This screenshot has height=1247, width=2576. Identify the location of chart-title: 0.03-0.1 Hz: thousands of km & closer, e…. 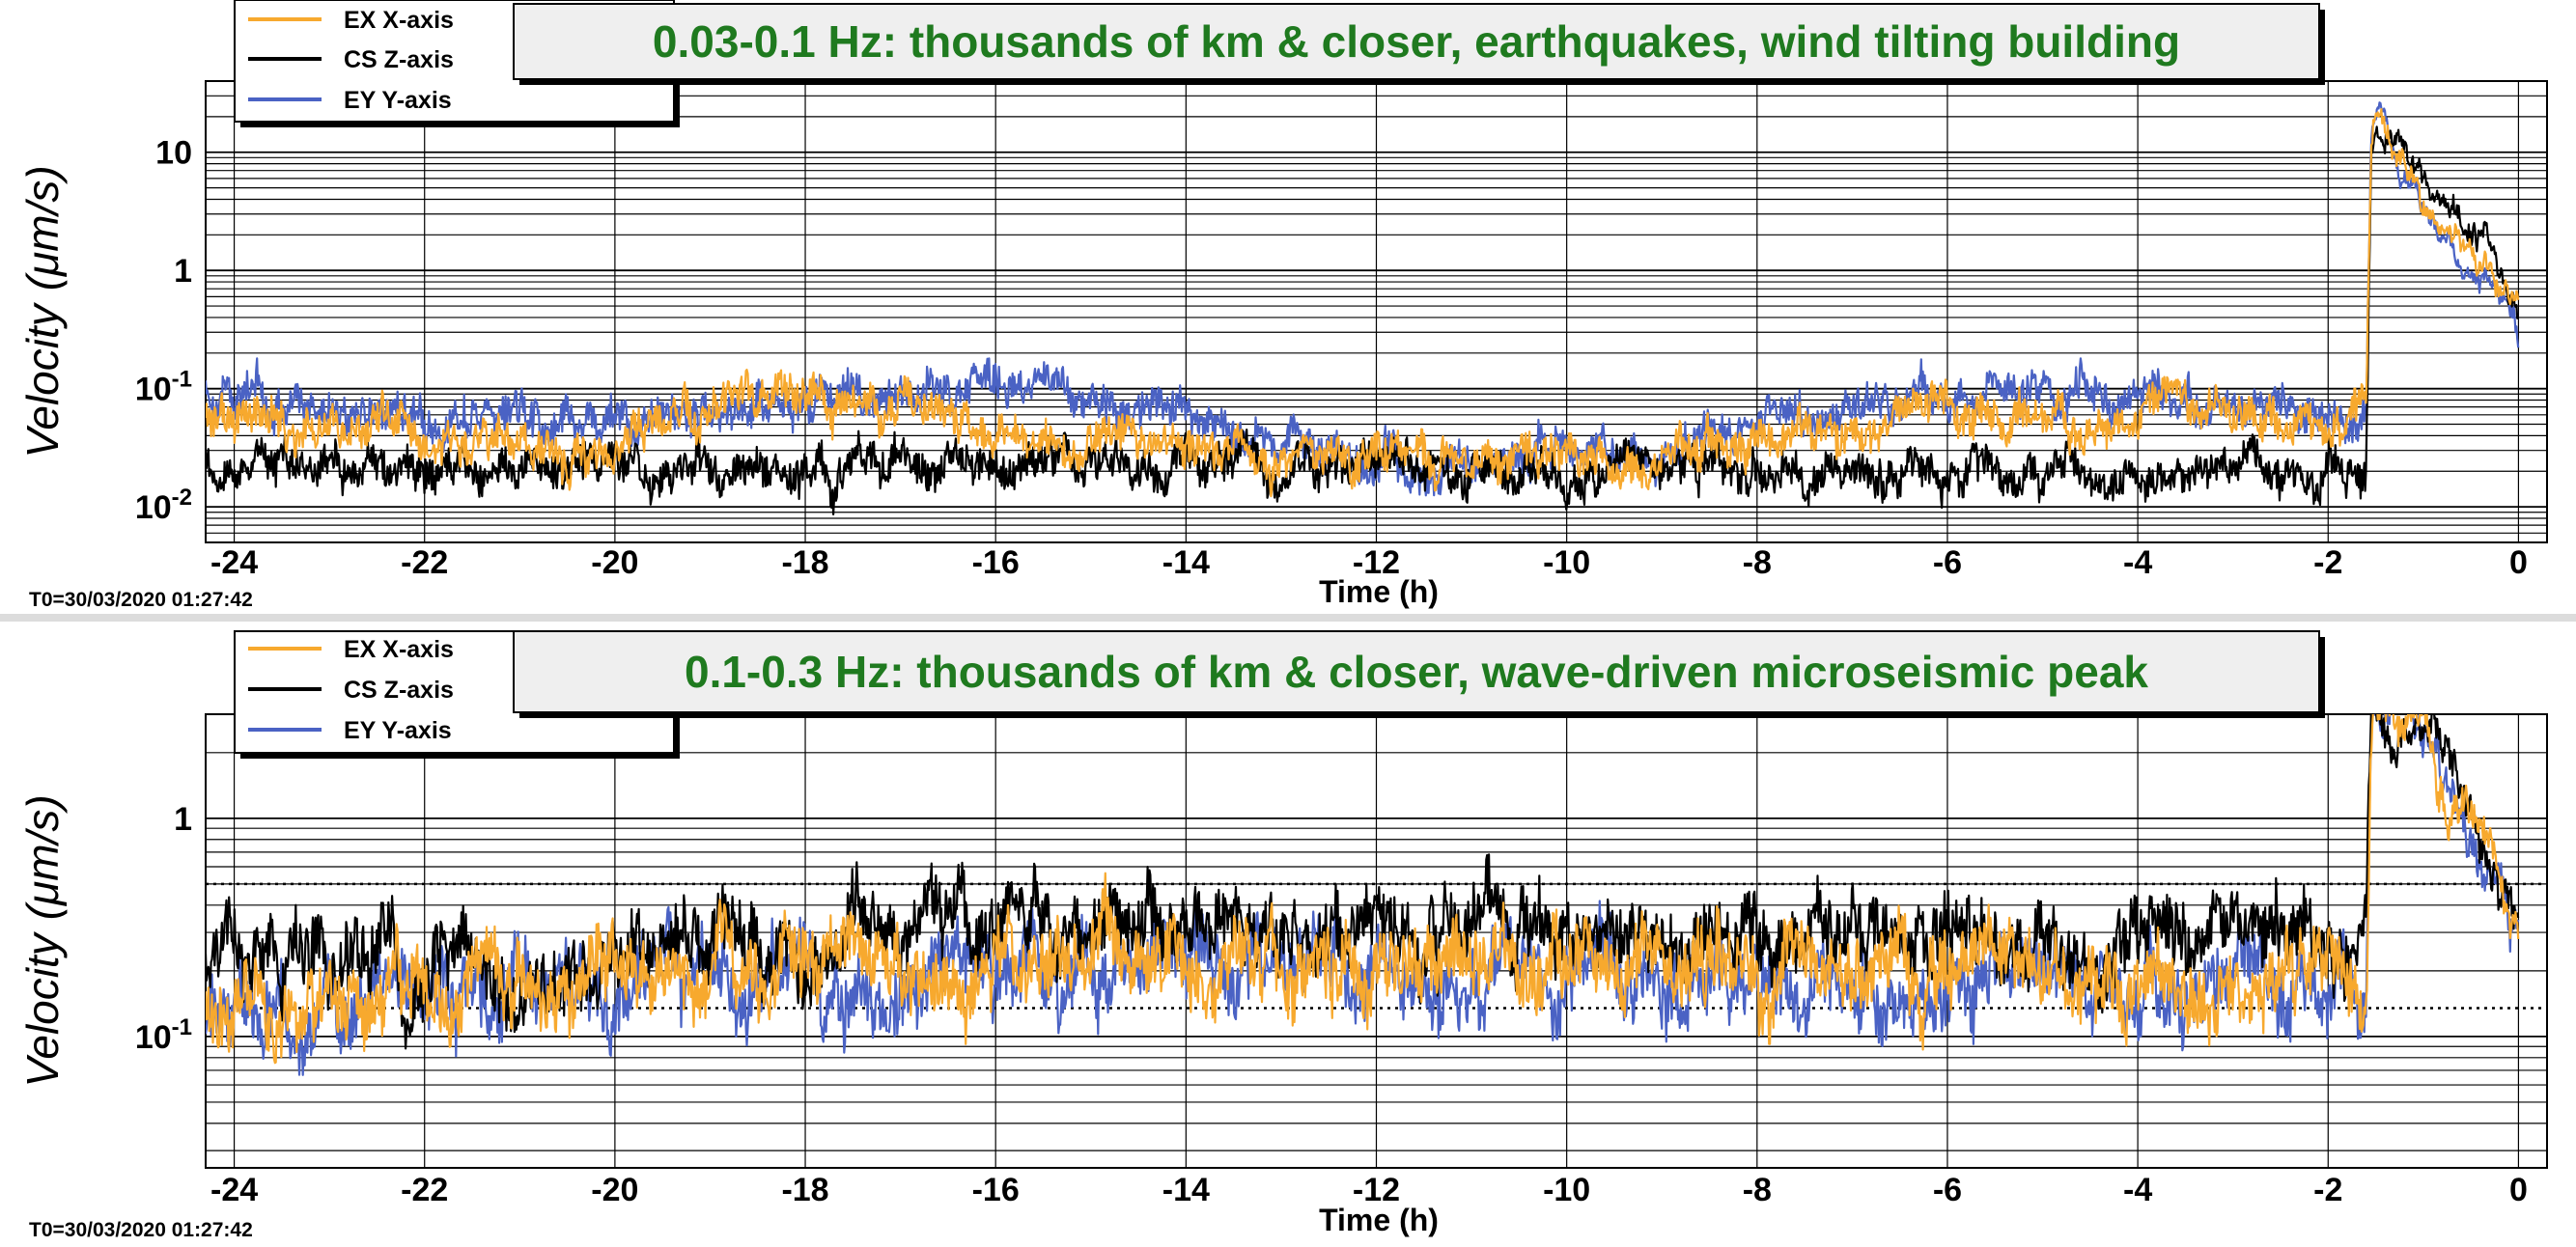
(1417, 42).